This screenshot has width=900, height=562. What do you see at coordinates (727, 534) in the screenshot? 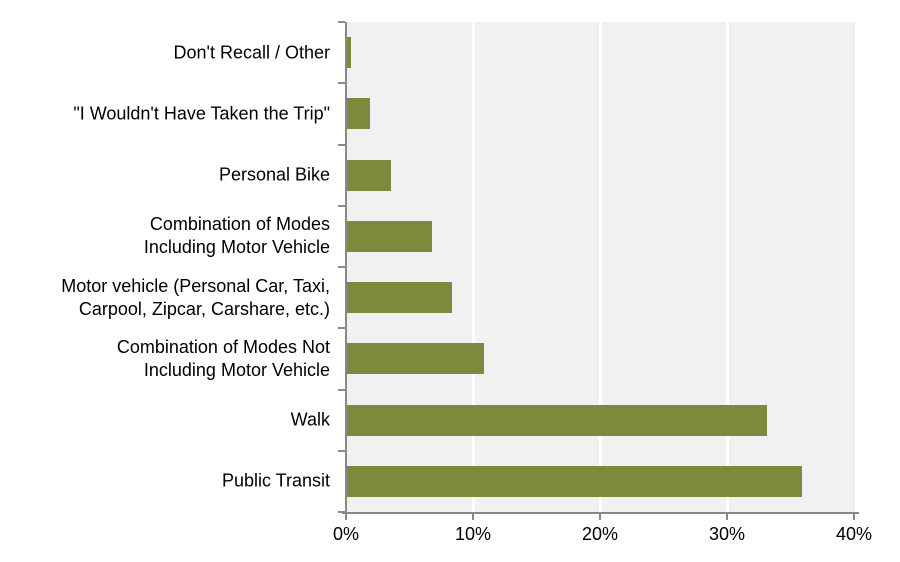
I see `x-tick-label-3: 30%` at bounding box center [727, 534].